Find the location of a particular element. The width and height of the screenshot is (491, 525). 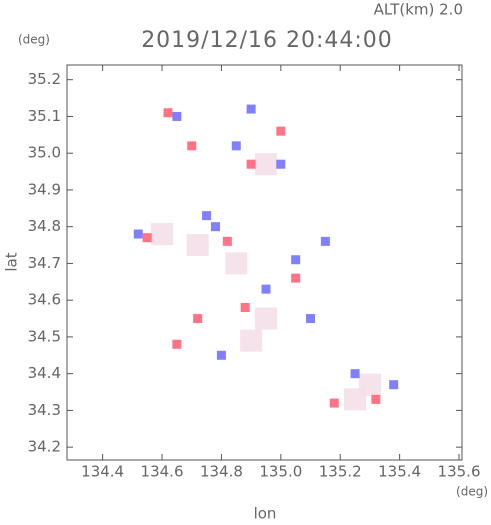

chart-title: 2019/12/16 20:44:00 is located at coordinates (267, 40).